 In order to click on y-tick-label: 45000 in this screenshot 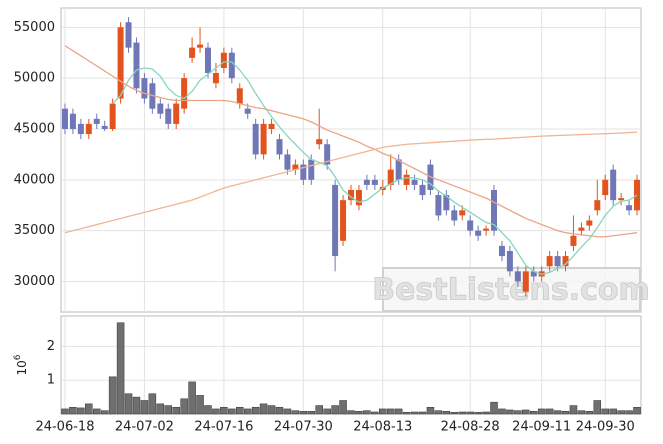, I will do `click(34, 128)`.